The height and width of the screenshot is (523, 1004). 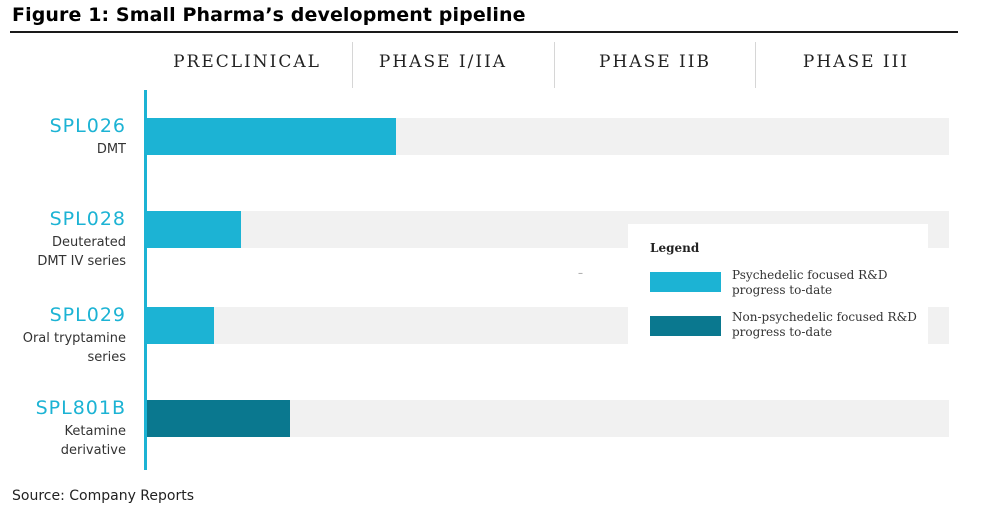 What do you see at coordinates (87, 126) in the screenshot?
I see `candidate-code: SPL026` at bounding box center [87, 126].